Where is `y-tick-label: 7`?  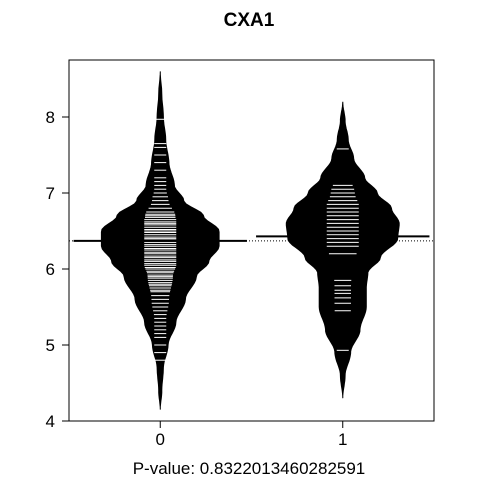 y-tick-label: 7 is located at coordinates (50, 193).